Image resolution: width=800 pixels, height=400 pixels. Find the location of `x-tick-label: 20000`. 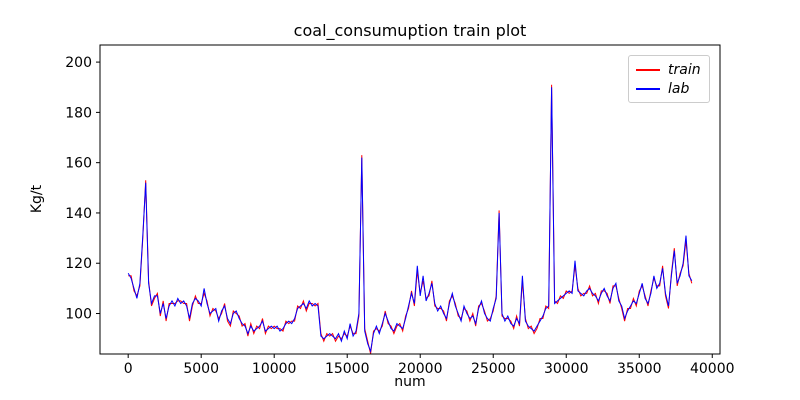

x-tick-label: 20000 is located at coordinates (420, 369).